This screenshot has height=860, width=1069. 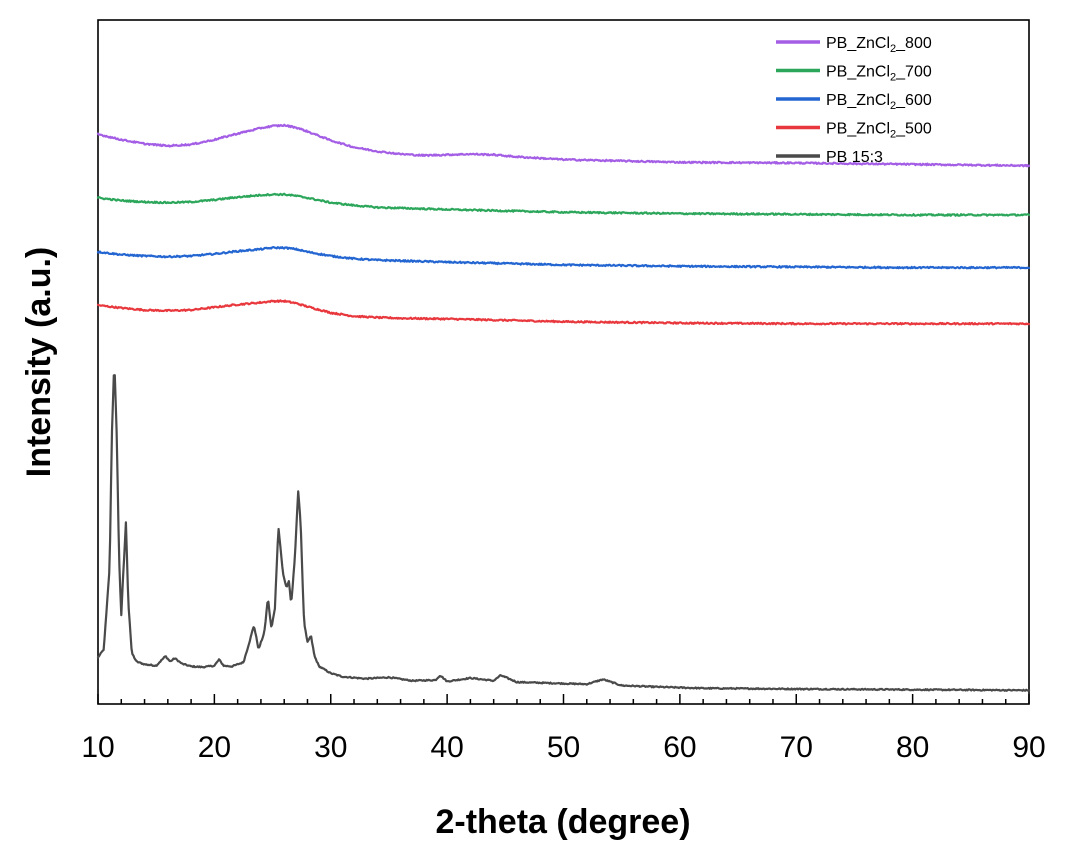 I want to click on x-tick-label: 30, so click(x=330, y=747).